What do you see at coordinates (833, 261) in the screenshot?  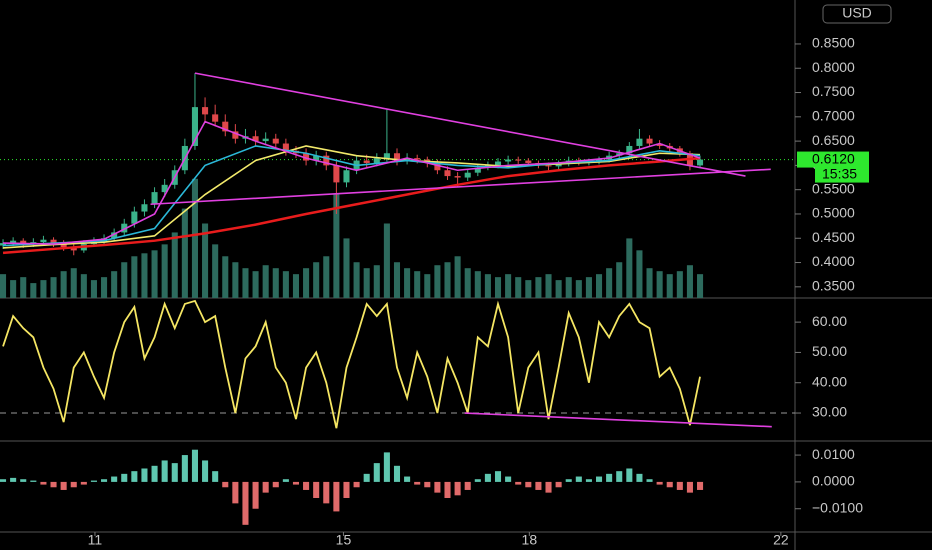 I see `y-tick-label: 0.4000` at bounding box center [833, 261].